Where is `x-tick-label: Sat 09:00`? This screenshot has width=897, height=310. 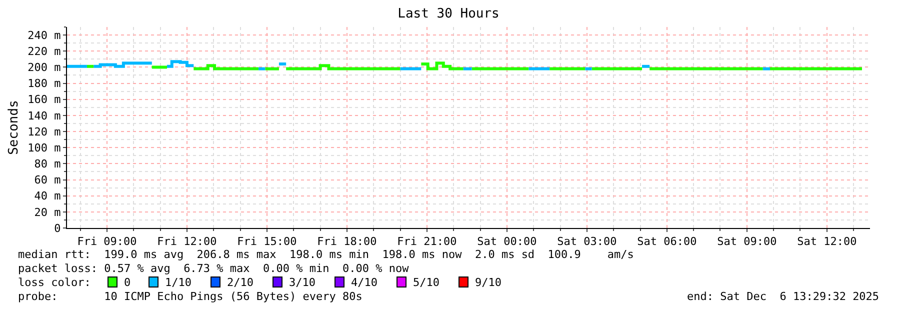 x-tick-label: Sat 09:00 is located at coordinates (747, 241).